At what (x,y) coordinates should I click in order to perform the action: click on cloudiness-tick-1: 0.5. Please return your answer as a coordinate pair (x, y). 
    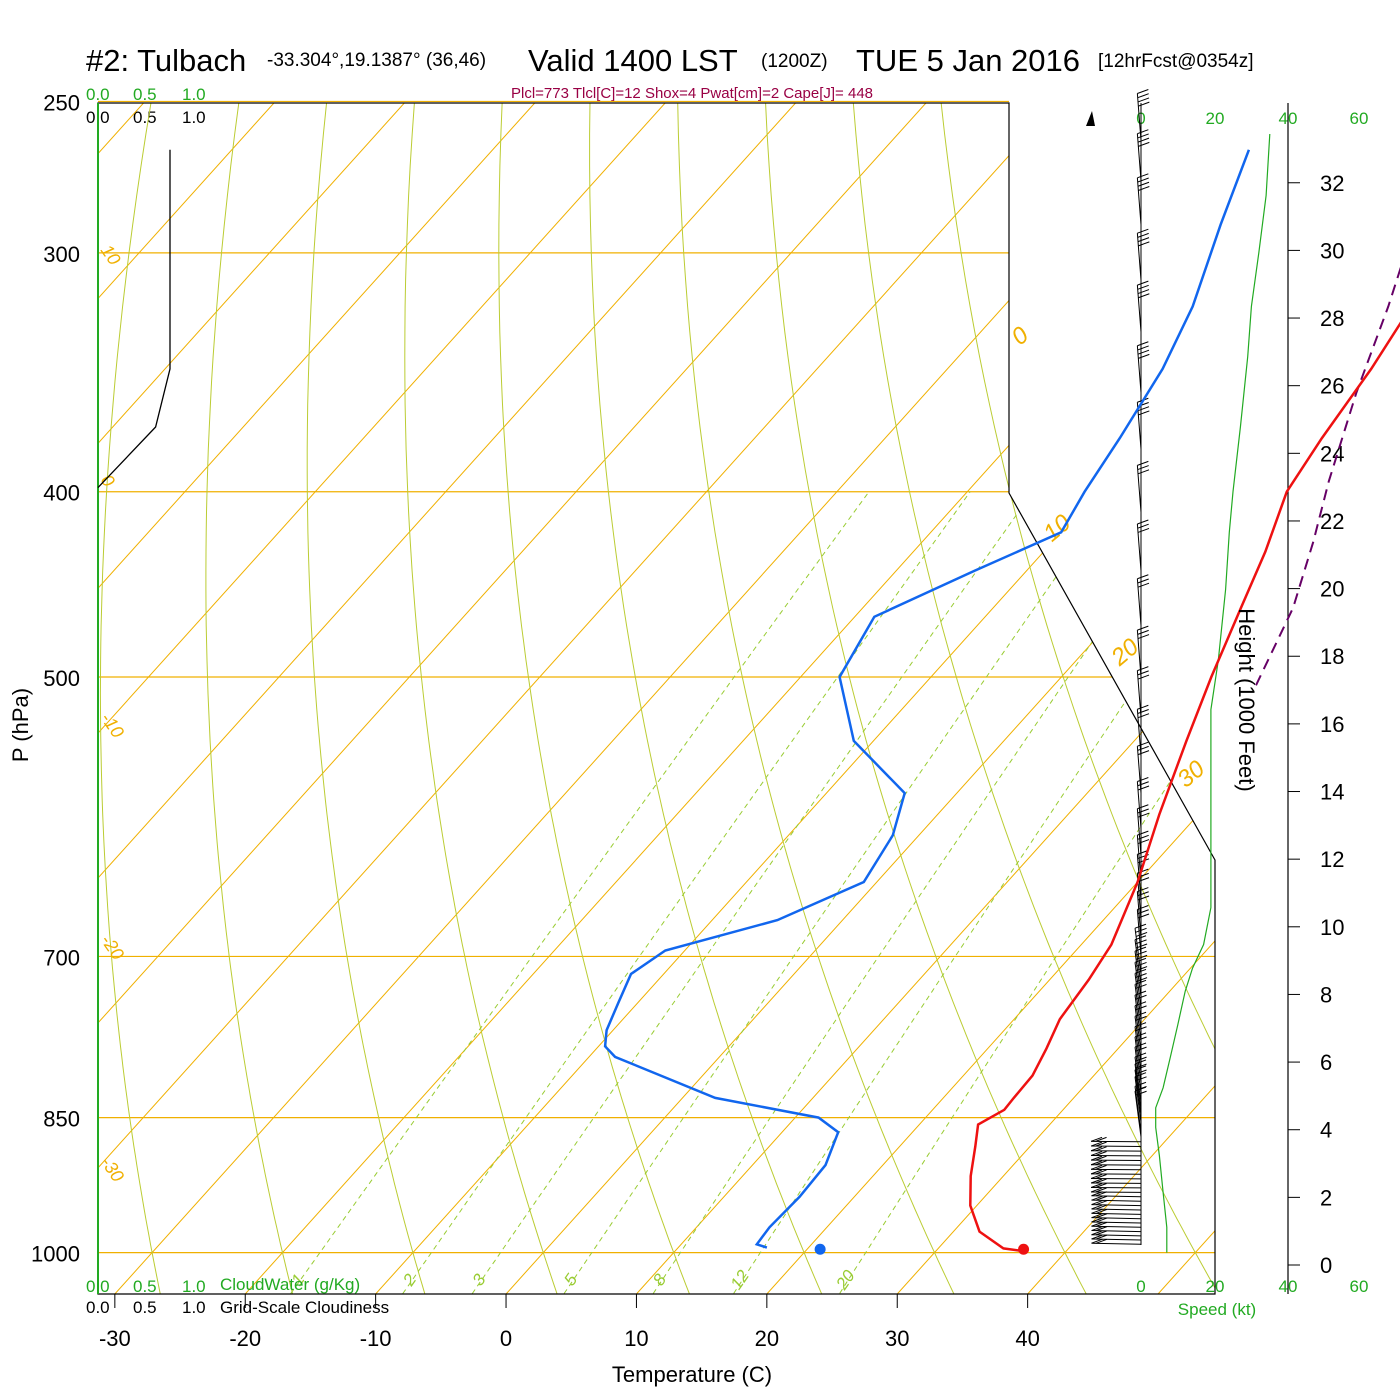
    Looking at the image, I should click on (145, 117).